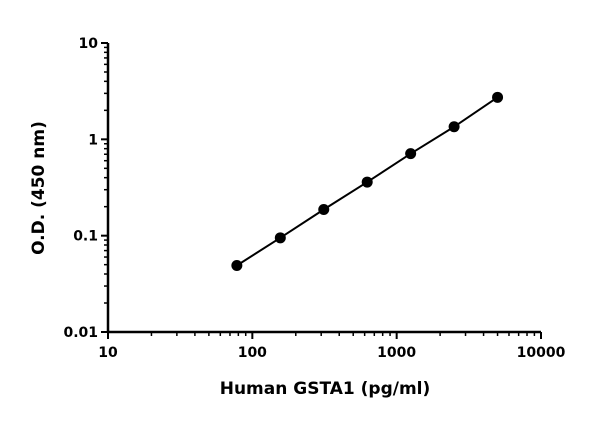  I want to click on x-axis-title: Human GSTA1 (pg/ml), so click(325, 389).